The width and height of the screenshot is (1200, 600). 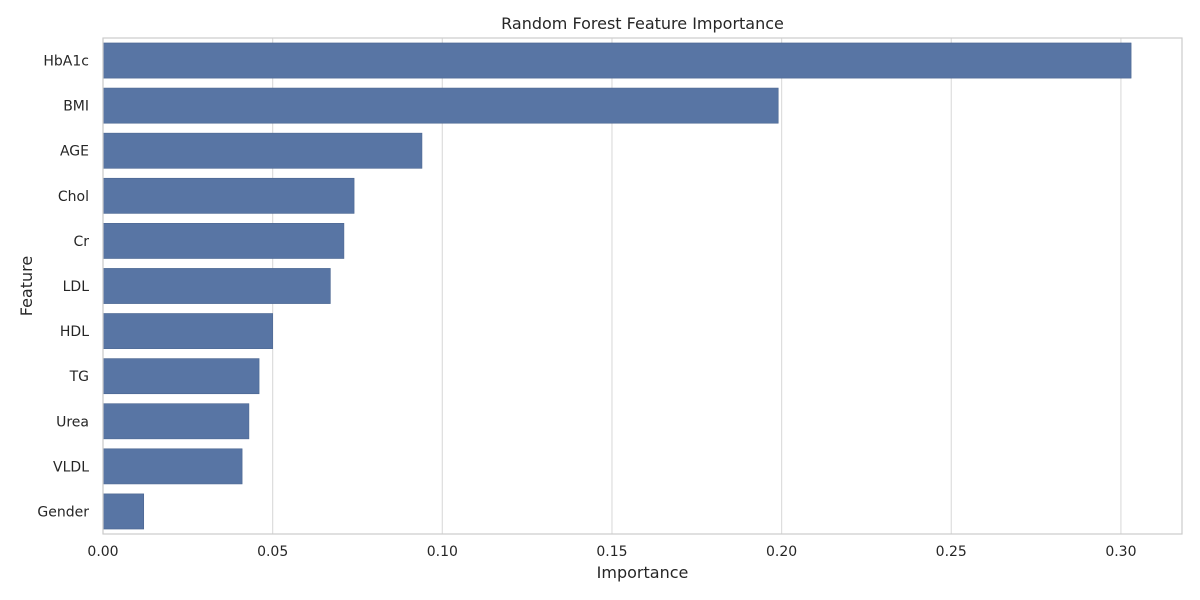 What do you see at coordinates (187, 331) in the screenshot?
I see `bar-hdl` at bounding box center [187, 331].